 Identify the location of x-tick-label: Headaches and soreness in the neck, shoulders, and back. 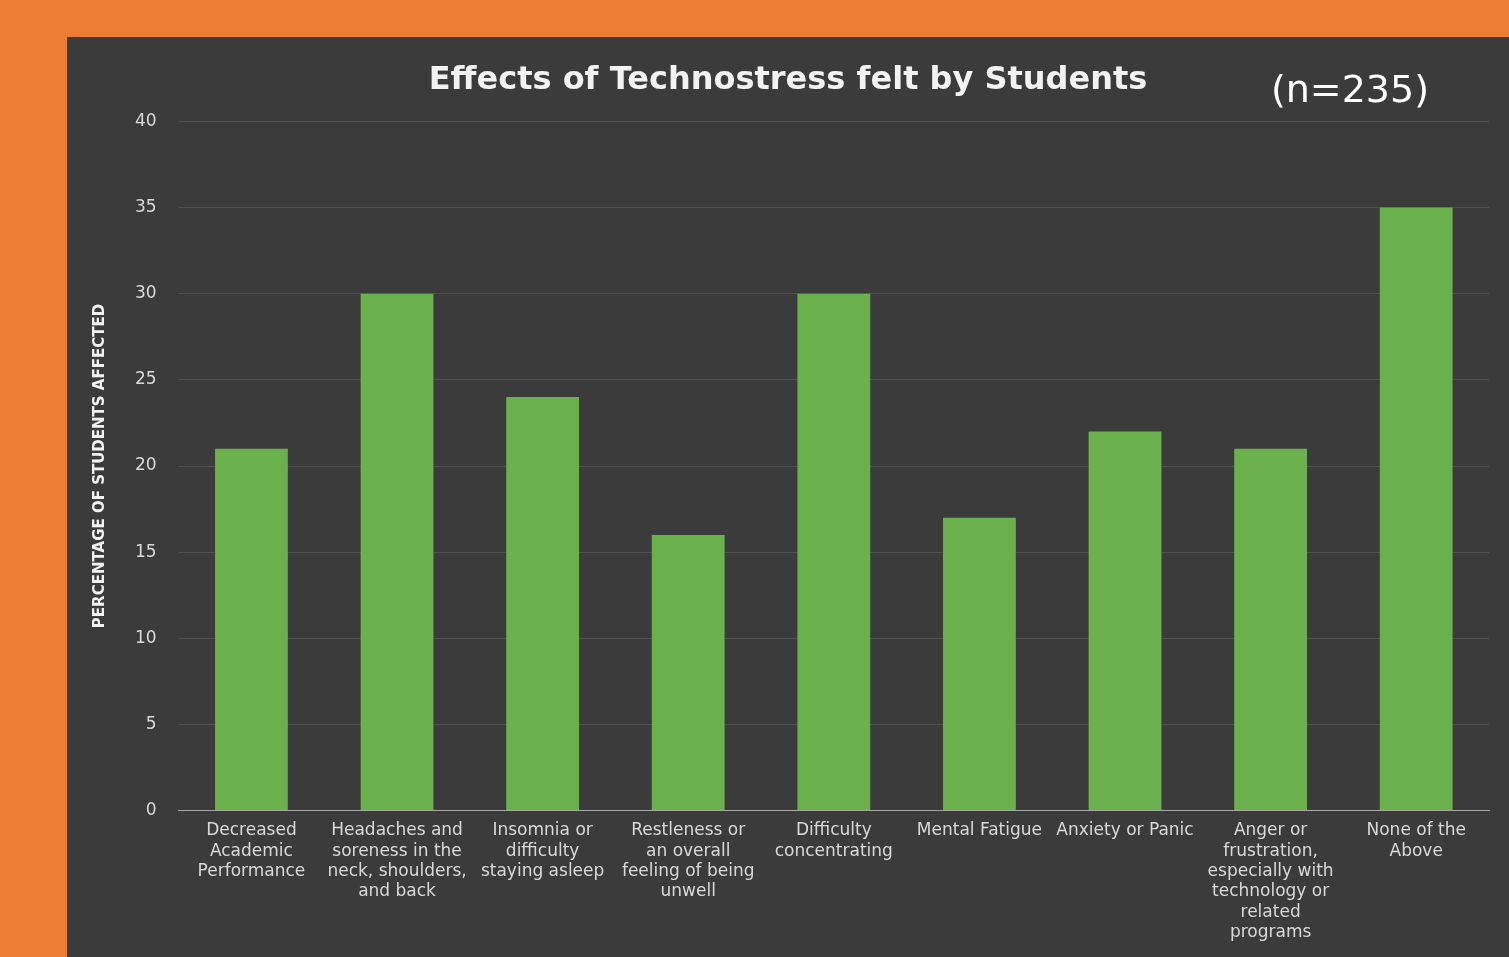
(397, 860).